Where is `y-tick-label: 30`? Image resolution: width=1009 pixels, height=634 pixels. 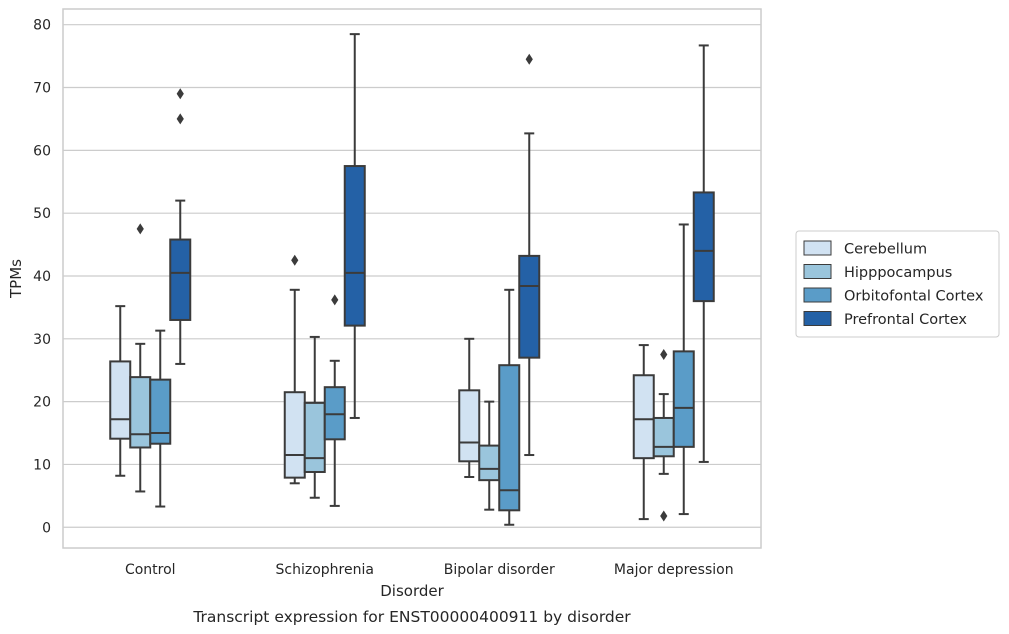
y-tick-label: 30 is located at coordinates (42, 340).